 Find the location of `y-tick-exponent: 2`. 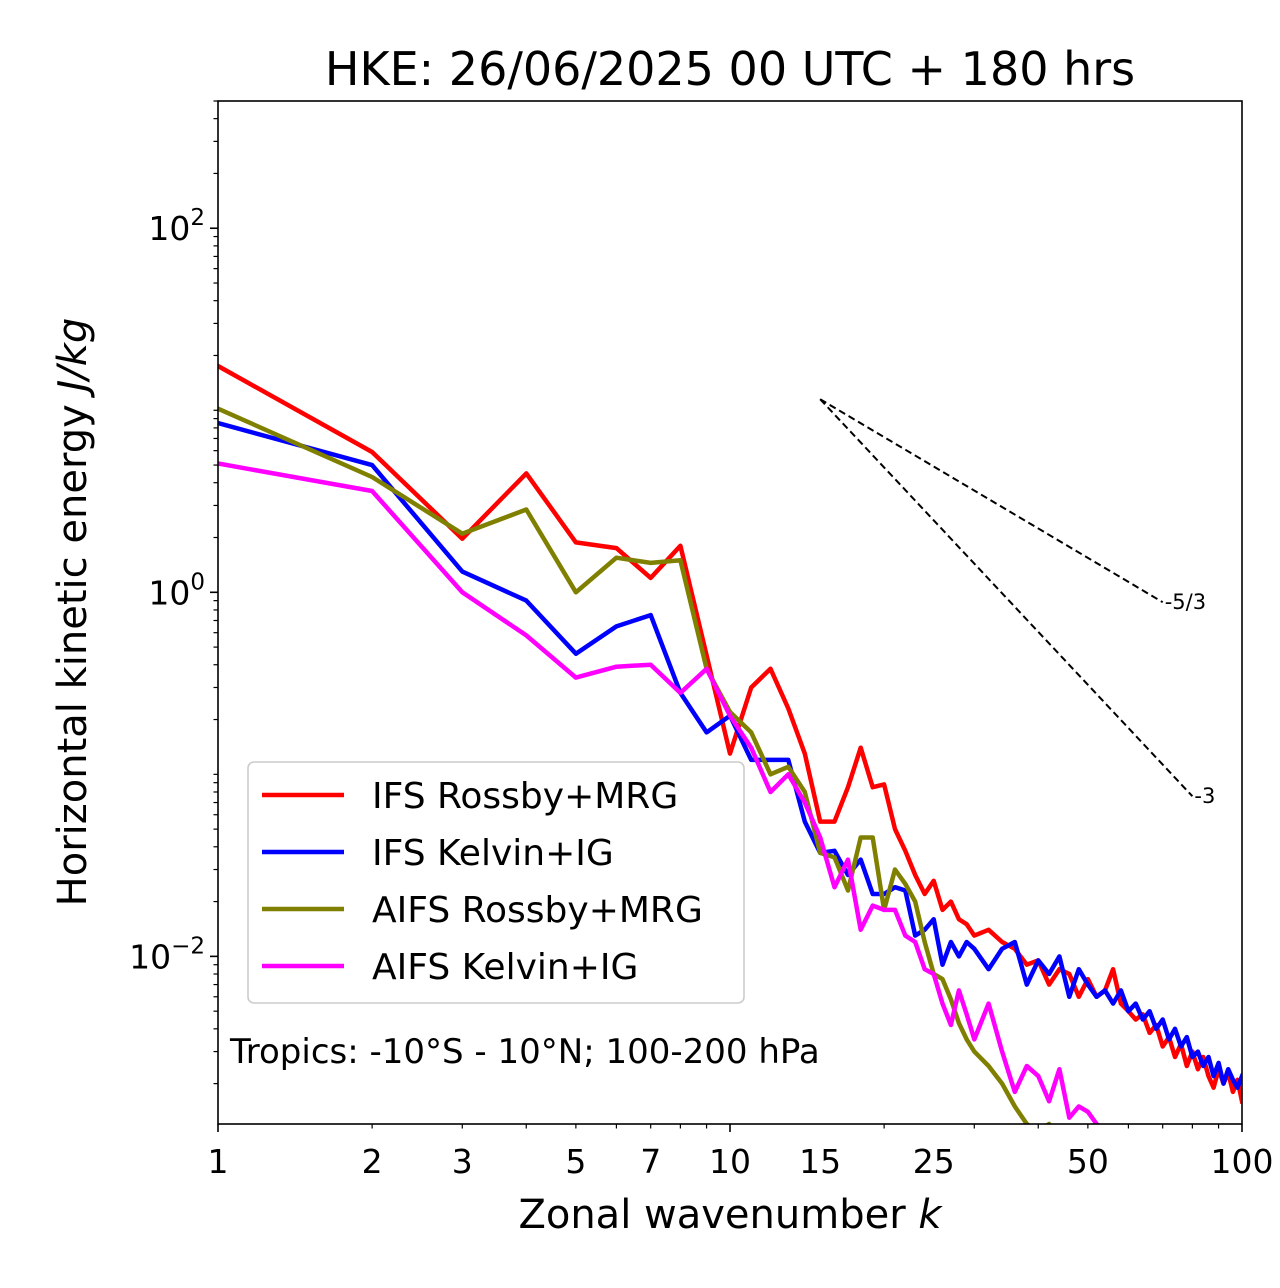

y-tick-exponent: 2 is located at coordinates (197, 218).